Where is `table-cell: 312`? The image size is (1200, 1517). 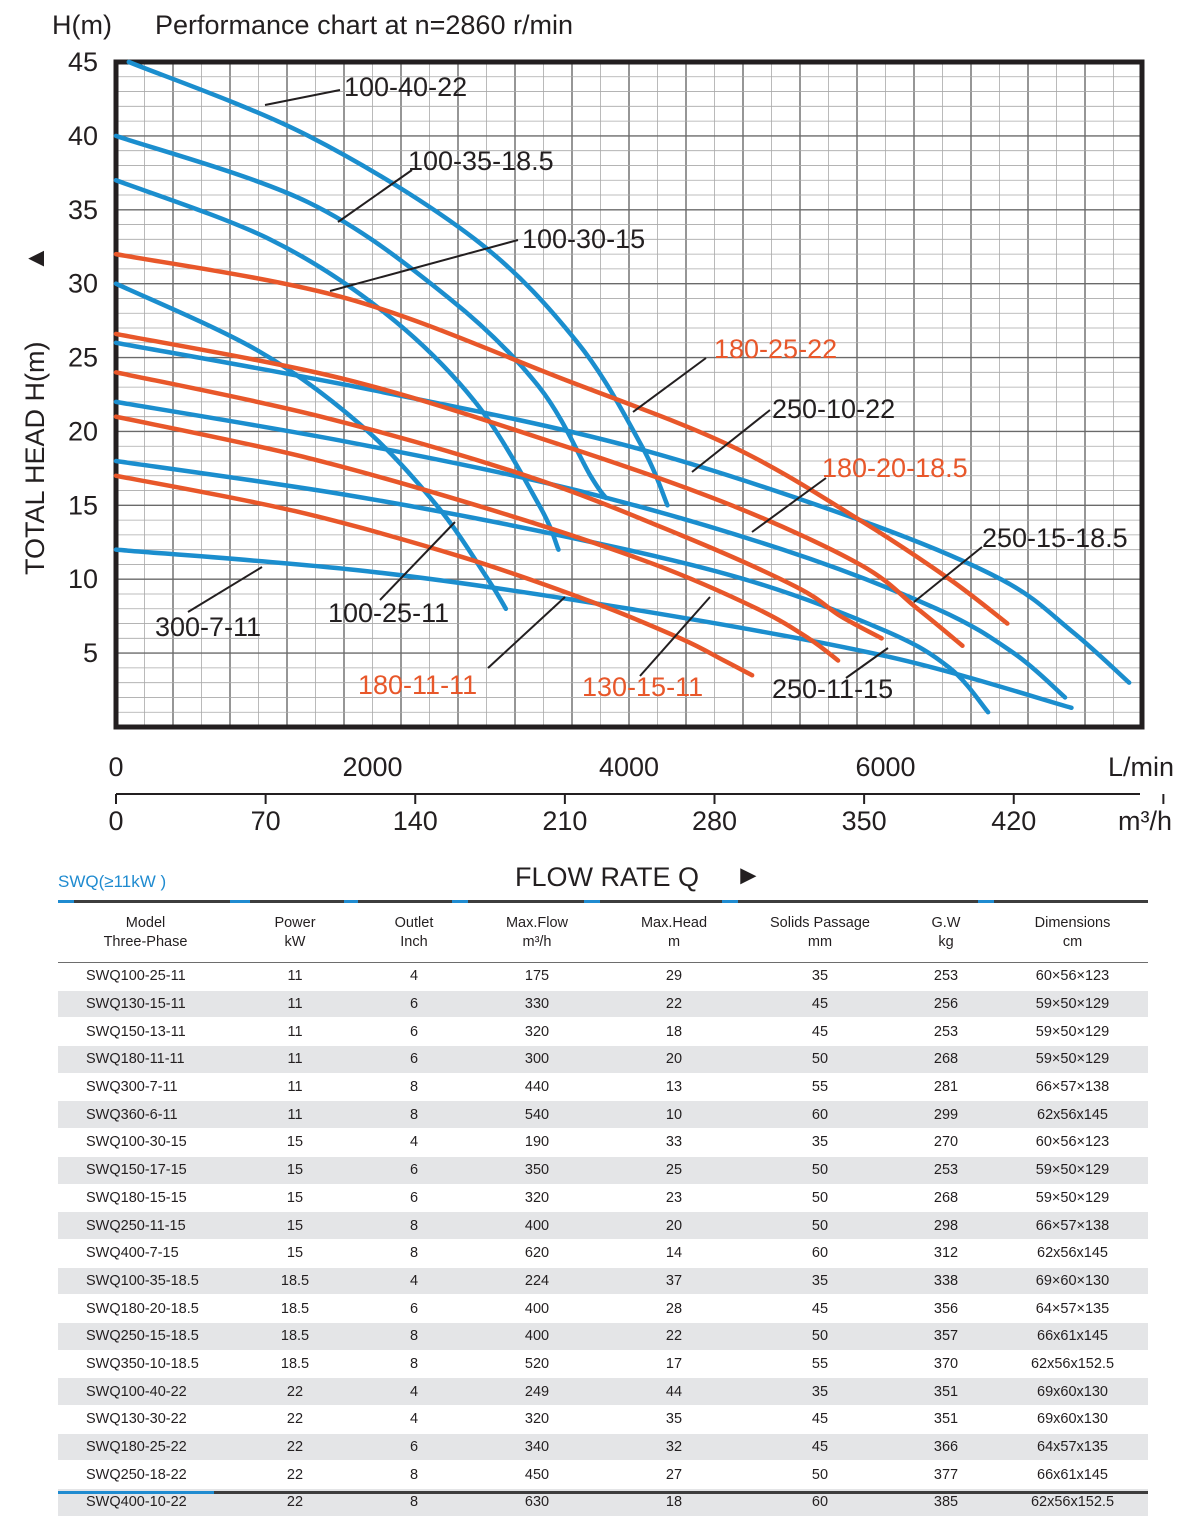 table-cell: 312 is located at coordinates (946, 1253).